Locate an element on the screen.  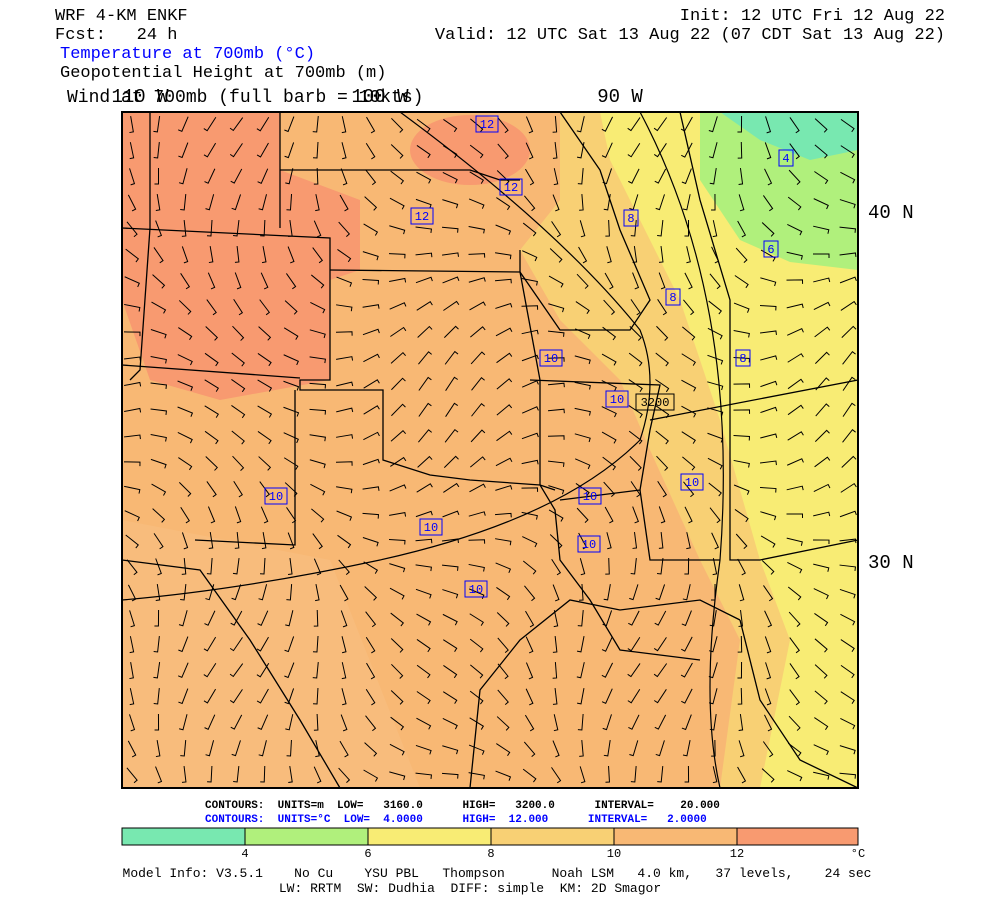
contour-label: 10 is located at coordinates (617, 400).